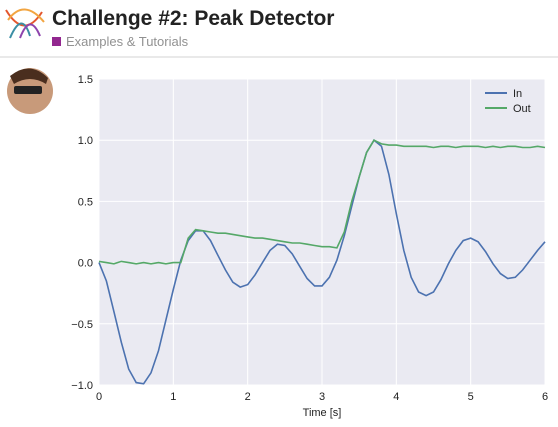  I want to click on category-link: Examples & Tutorials, so click(127, 41).